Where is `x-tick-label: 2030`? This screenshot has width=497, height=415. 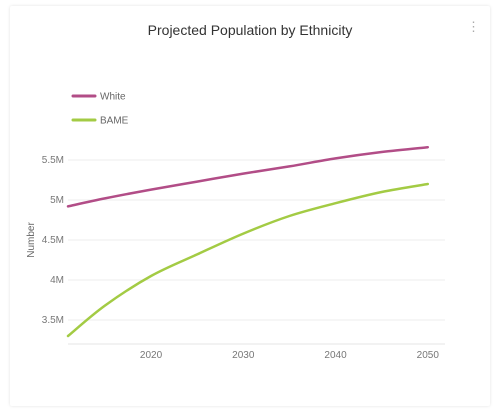
x-tick-label: 2030 is located at coordinates (243, 355).